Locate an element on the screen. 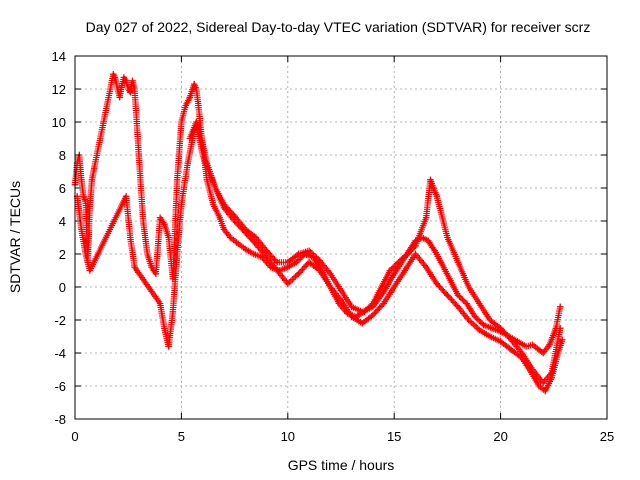 The image size is (640, 480). y-tick-label: -2 is located at coordinates (60, 320).